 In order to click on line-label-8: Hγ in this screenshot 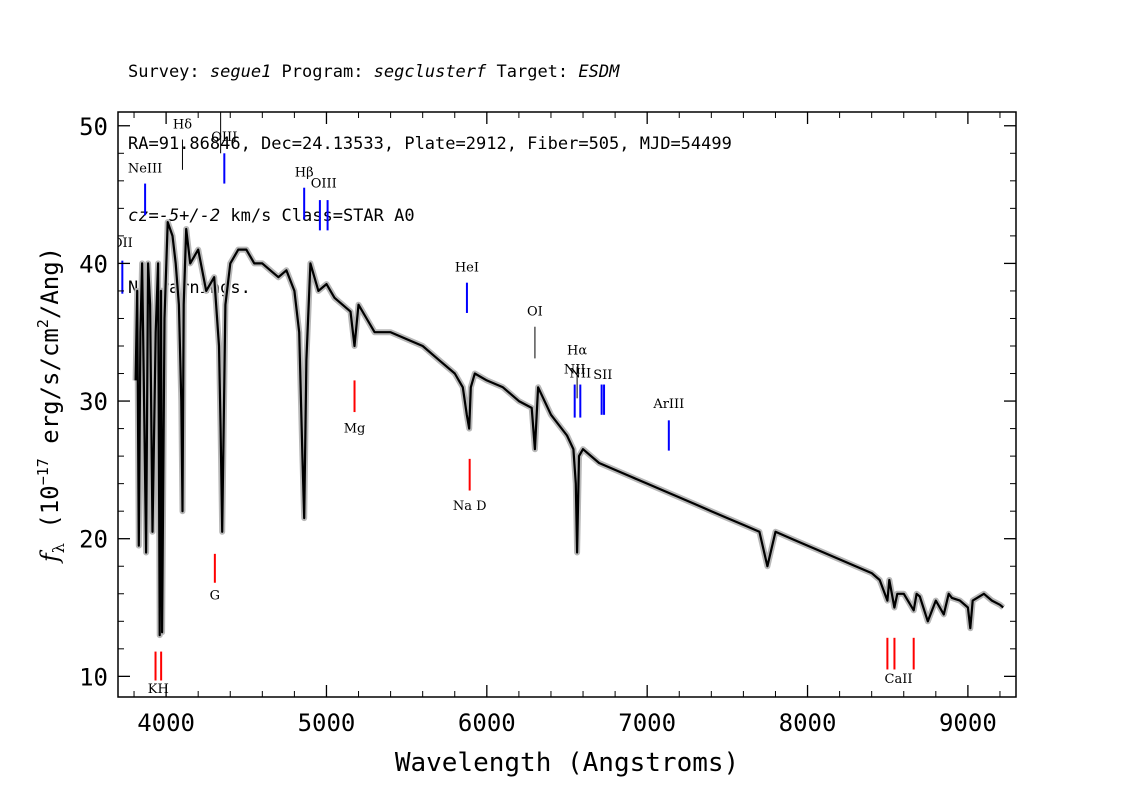, I will do `click(220, 94)`.